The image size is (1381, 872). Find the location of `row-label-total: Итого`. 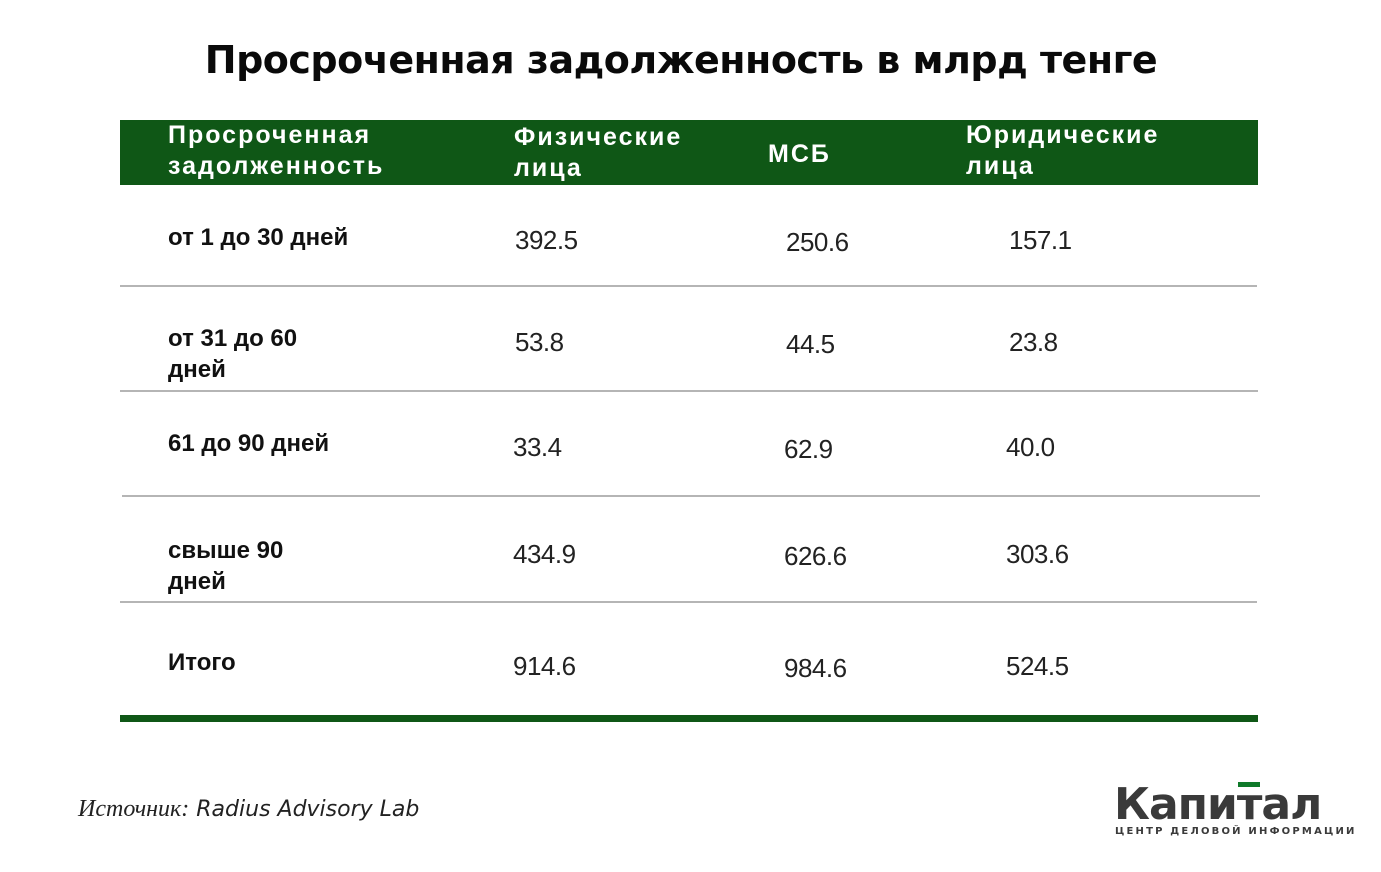

row-label-total: Итого is located at coordinates (202, 662).